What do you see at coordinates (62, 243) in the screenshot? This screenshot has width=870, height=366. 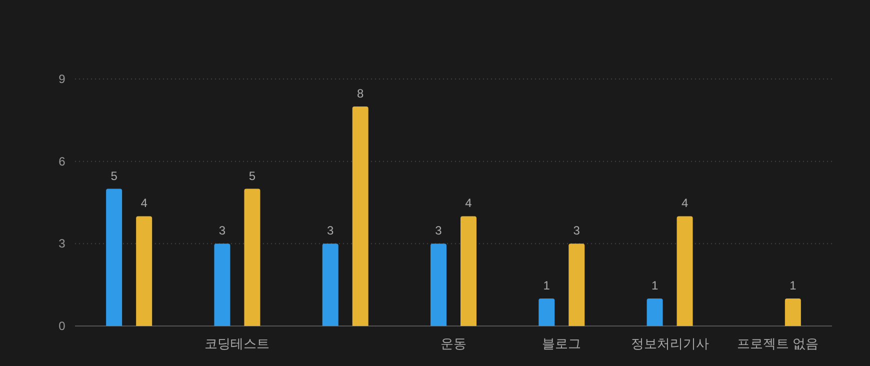 I see `y-tick-label: 3` at bounding box center [62, 243].